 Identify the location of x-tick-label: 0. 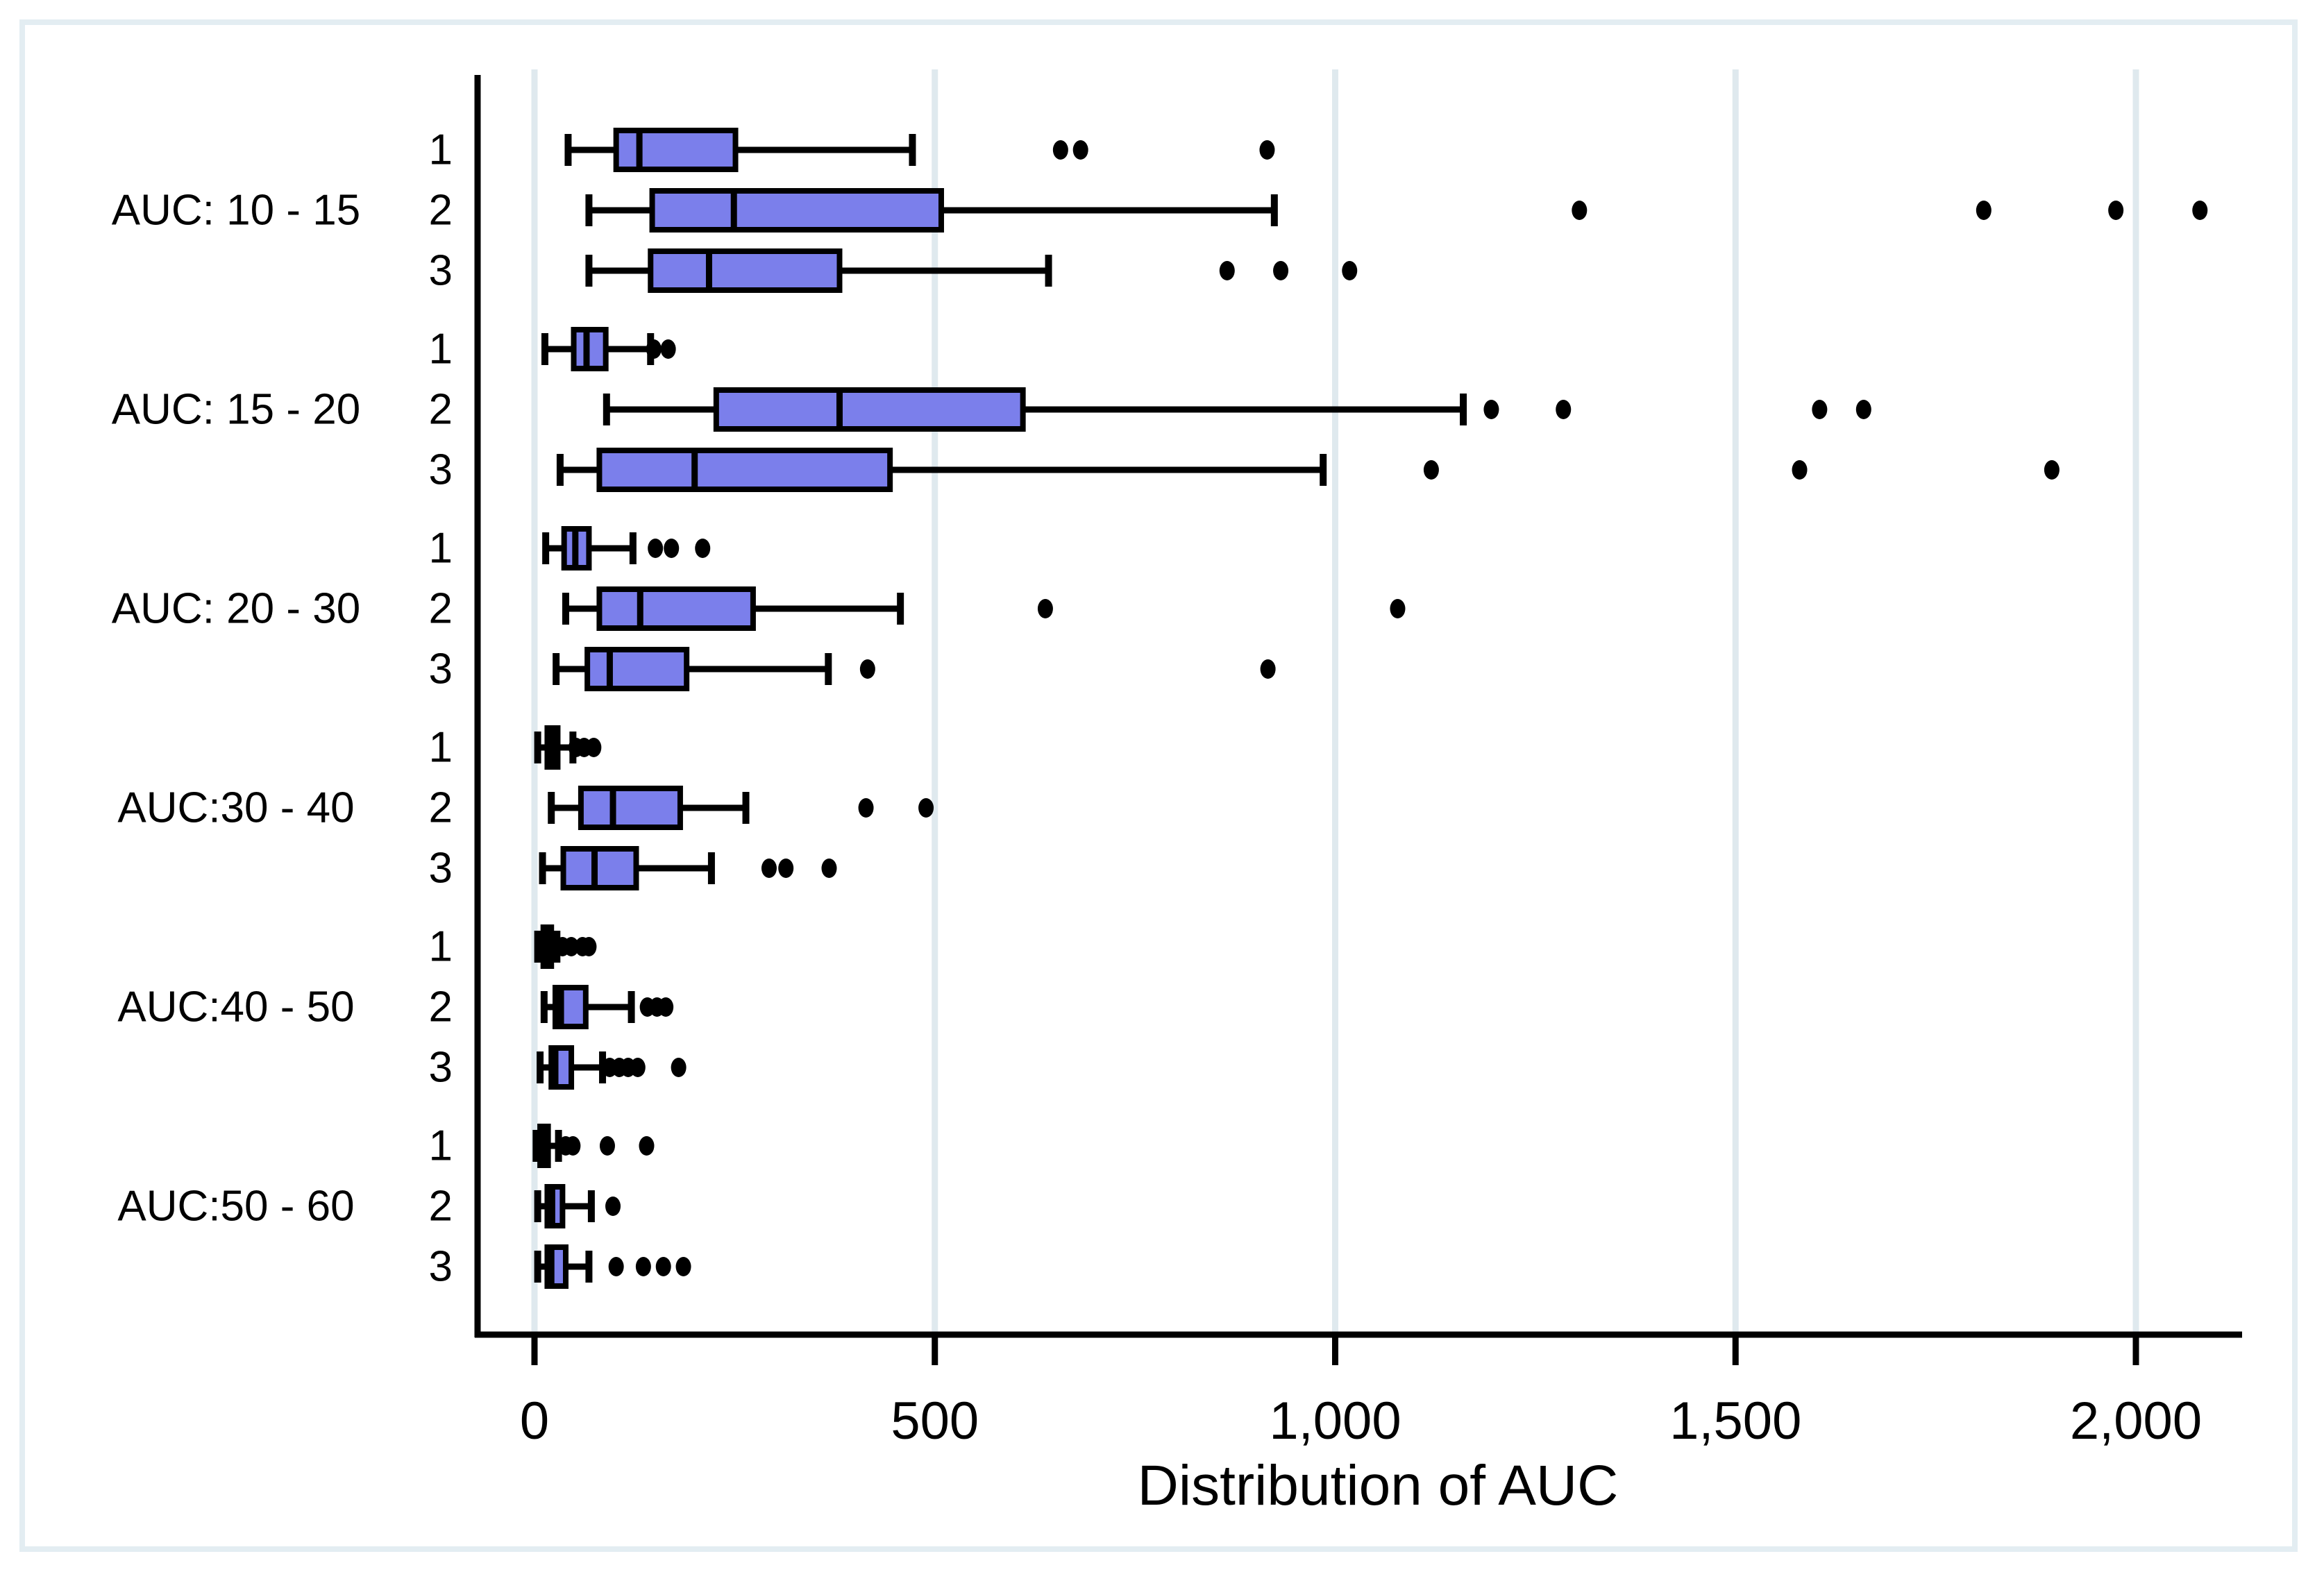
(534, 1421).